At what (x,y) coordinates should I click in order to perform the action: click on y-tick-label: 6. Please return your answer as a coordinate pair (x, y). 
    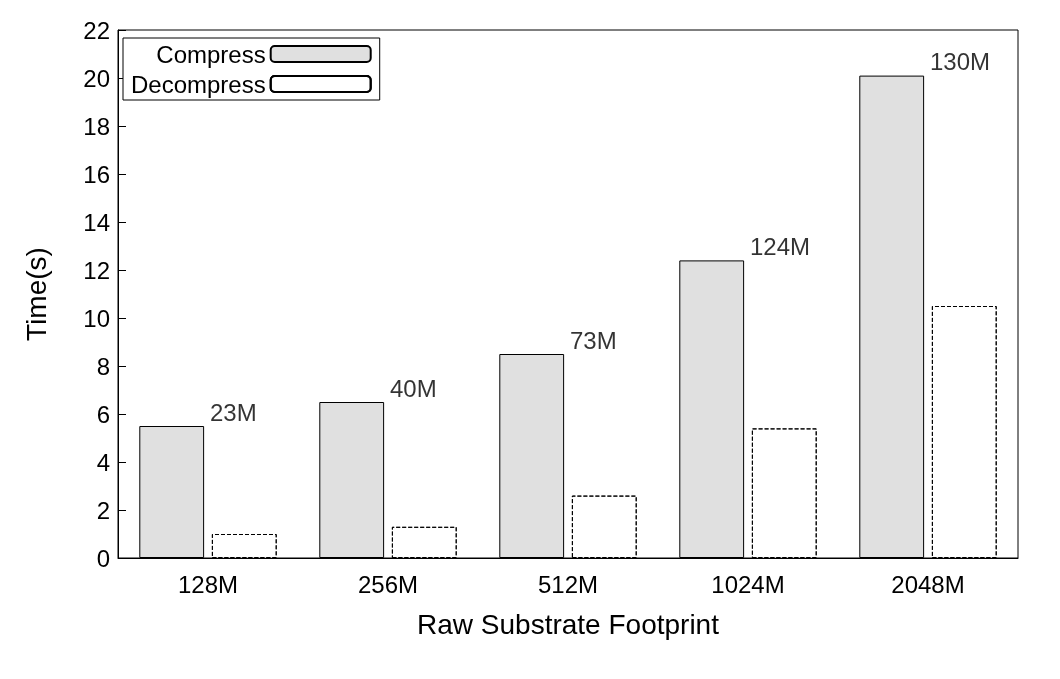
    Looking at the image, I should click on (103, 414).